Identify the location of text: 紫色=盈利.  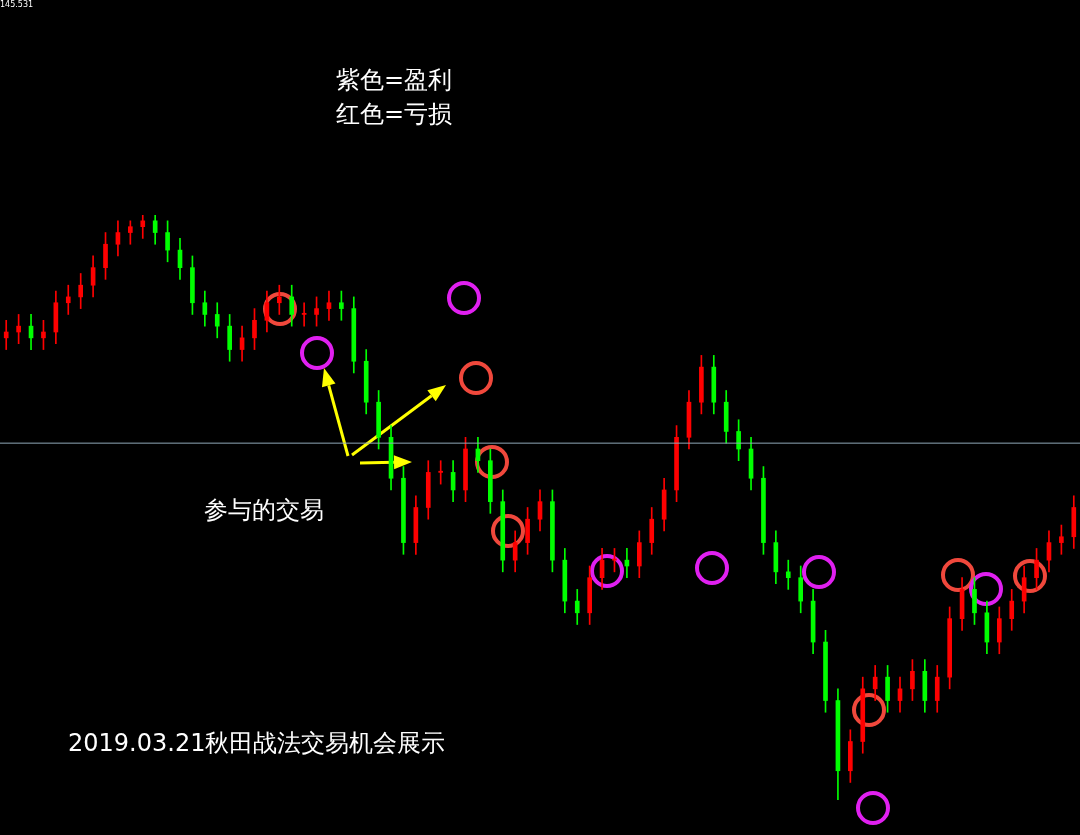
(394, 80).